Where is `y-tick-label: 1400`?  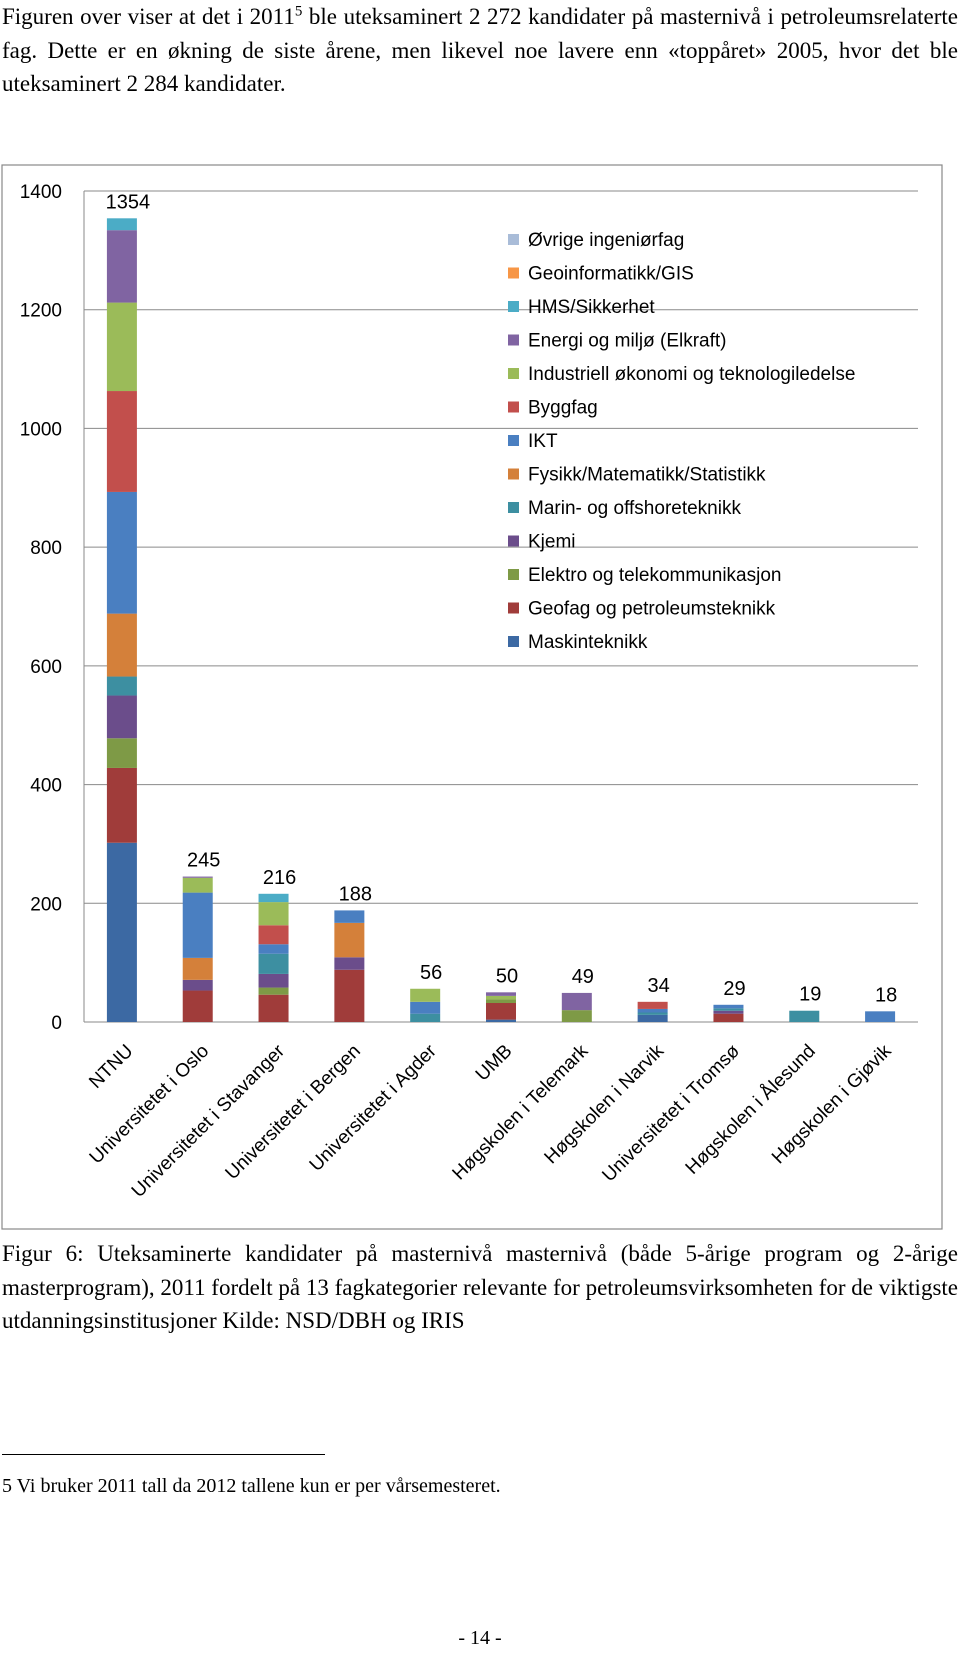
y-tick-label: 1400 is located at coordinates (41, 192).